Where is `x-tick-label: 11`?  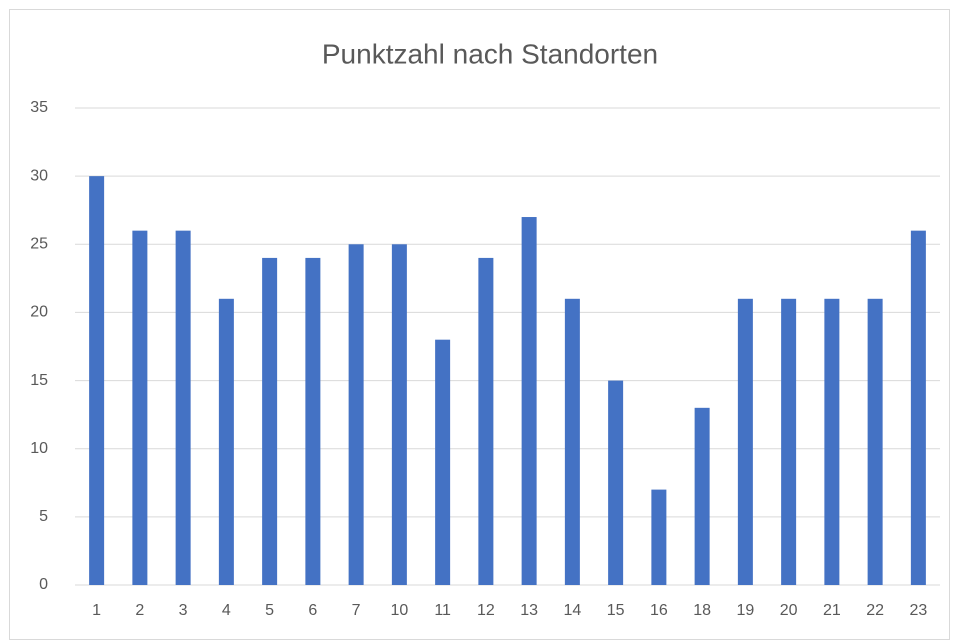 x-tick-label: 11 is located at coordinates (442, 610).